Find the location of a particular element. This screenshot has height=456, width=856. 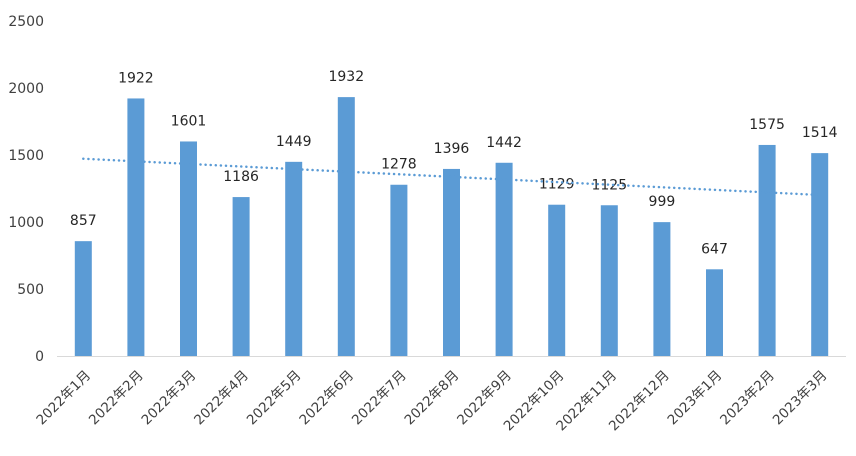

trendline is located at coordinates (451, 177).